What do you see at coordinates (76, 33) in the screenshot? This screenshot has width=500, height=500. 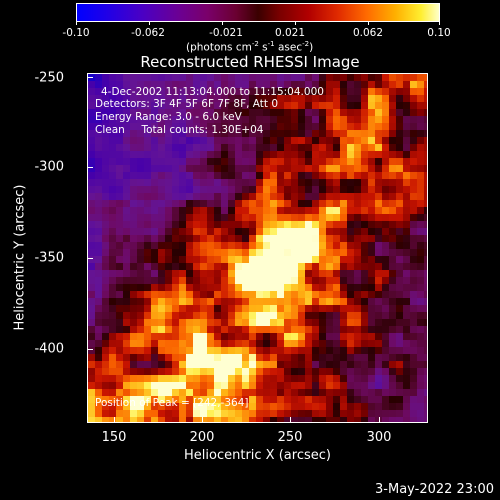 I see `colorbar-tick-label: -0.10` at bounding box center [76, 33].